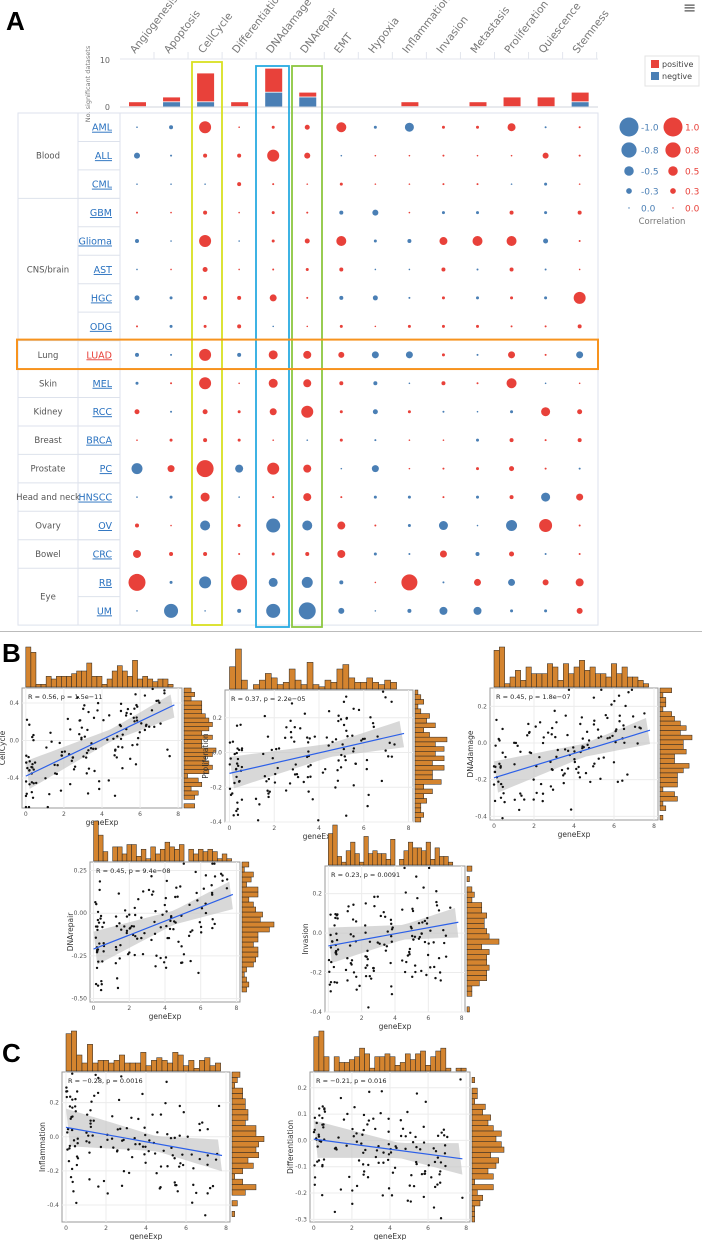 This screenshot has width=702, height=1240. I want to click on dataset-link-ov: OV, so click(105, 526).